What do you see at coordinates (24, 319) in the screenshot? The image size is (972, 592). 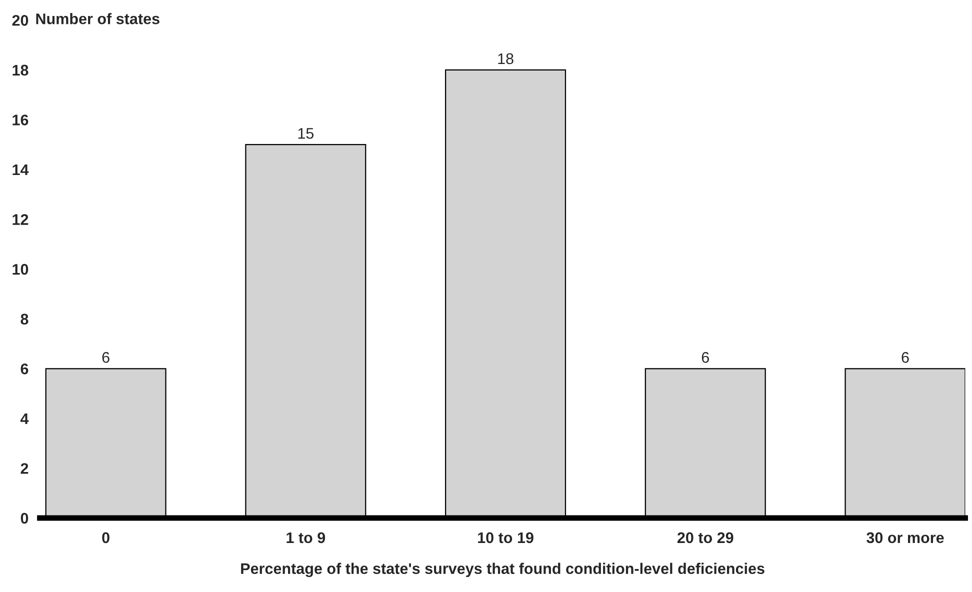 I see `y-tick-label: 8` at bounding box center [24, 319].